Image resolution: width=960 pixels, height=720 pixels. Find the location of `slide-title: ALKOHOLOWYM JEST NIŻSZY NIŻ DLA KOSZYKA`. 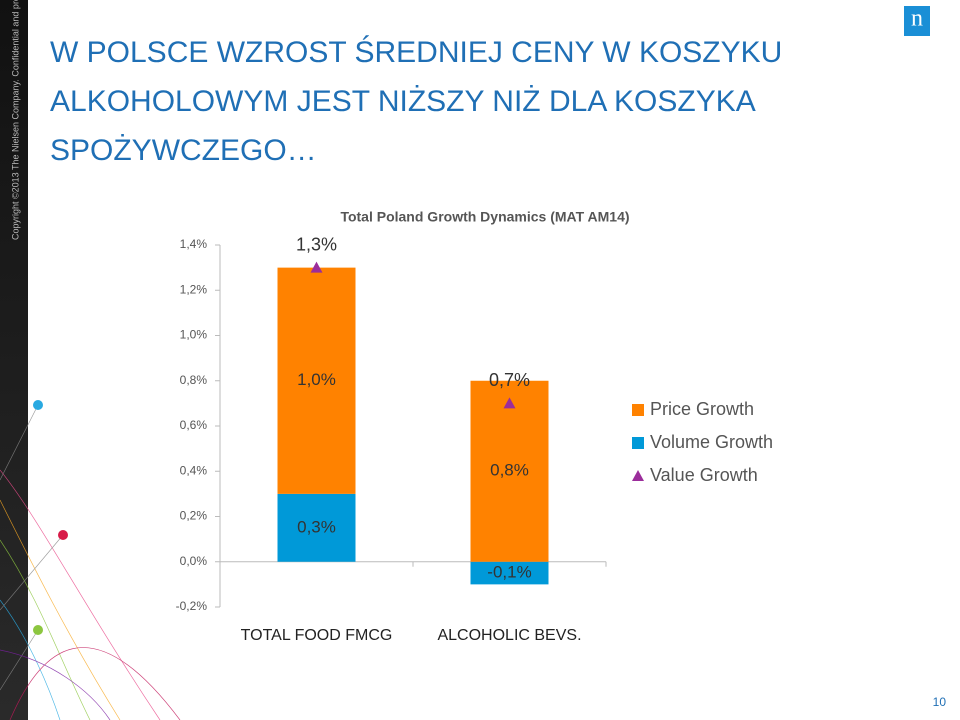

slide-title: ALKOHOLOWYM JEST NIŻSZY NIŻ DLA KOSZYKA is located at coordinates (403, 101).